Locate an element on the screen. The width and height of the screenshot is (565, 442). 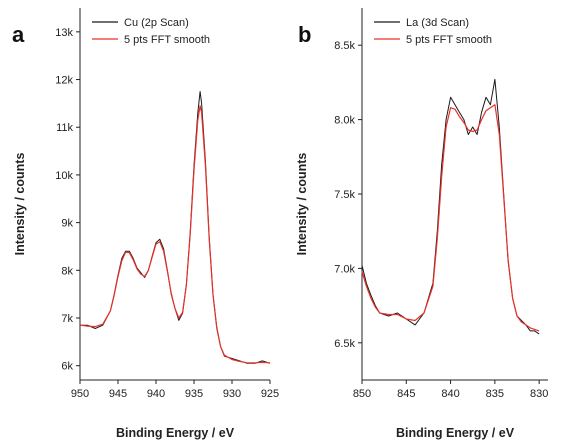
y-tick-label: 12k is located at coordinates (64, 81).